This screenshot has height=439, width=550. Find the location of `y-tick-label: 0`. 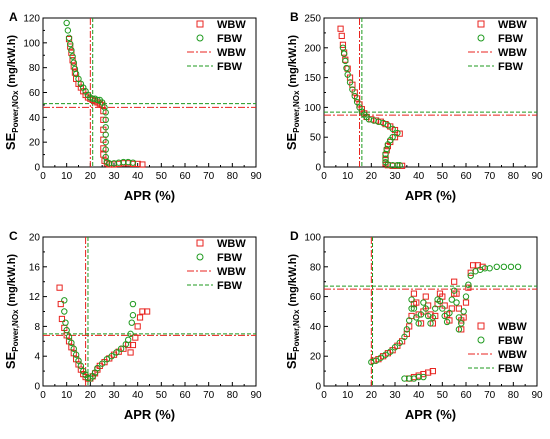

y-tick-label: 0 is located at coordinates (318, 387).